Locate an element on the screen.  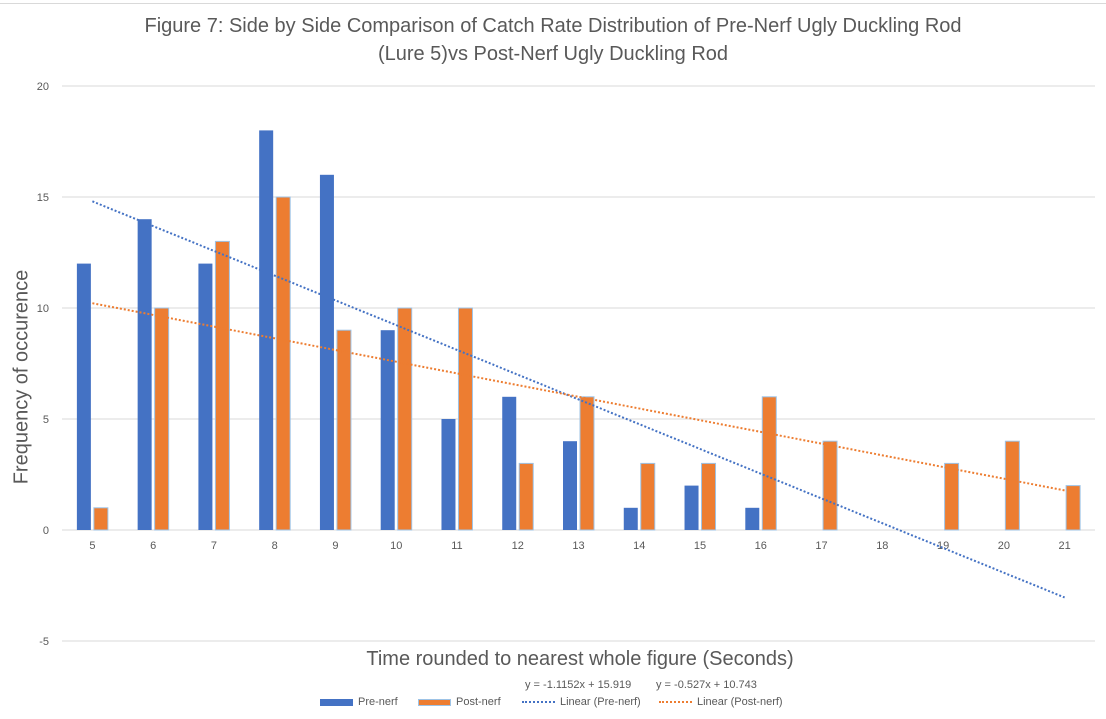
x-tick-label: 13 is located at coordinates (578, 546).